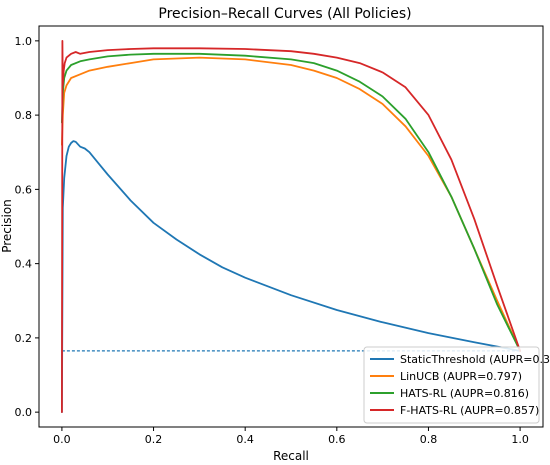 The width and height of the screenshot is (550, 465). Describe the element at coordinates (469, 410) in the screenshot. I see `legend-label: F-HATS-RL (AUPR=0.857)` at that location.